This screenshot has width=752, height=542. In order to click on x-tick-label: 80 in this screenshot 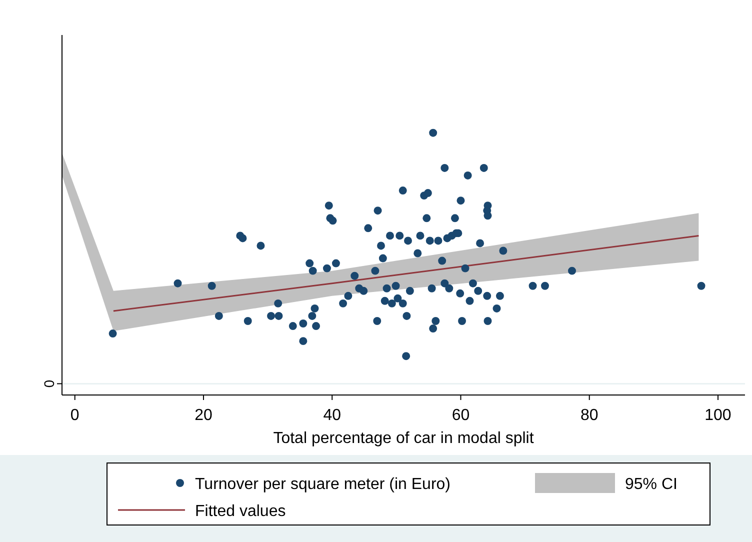, I will do `click(589, 415)`.